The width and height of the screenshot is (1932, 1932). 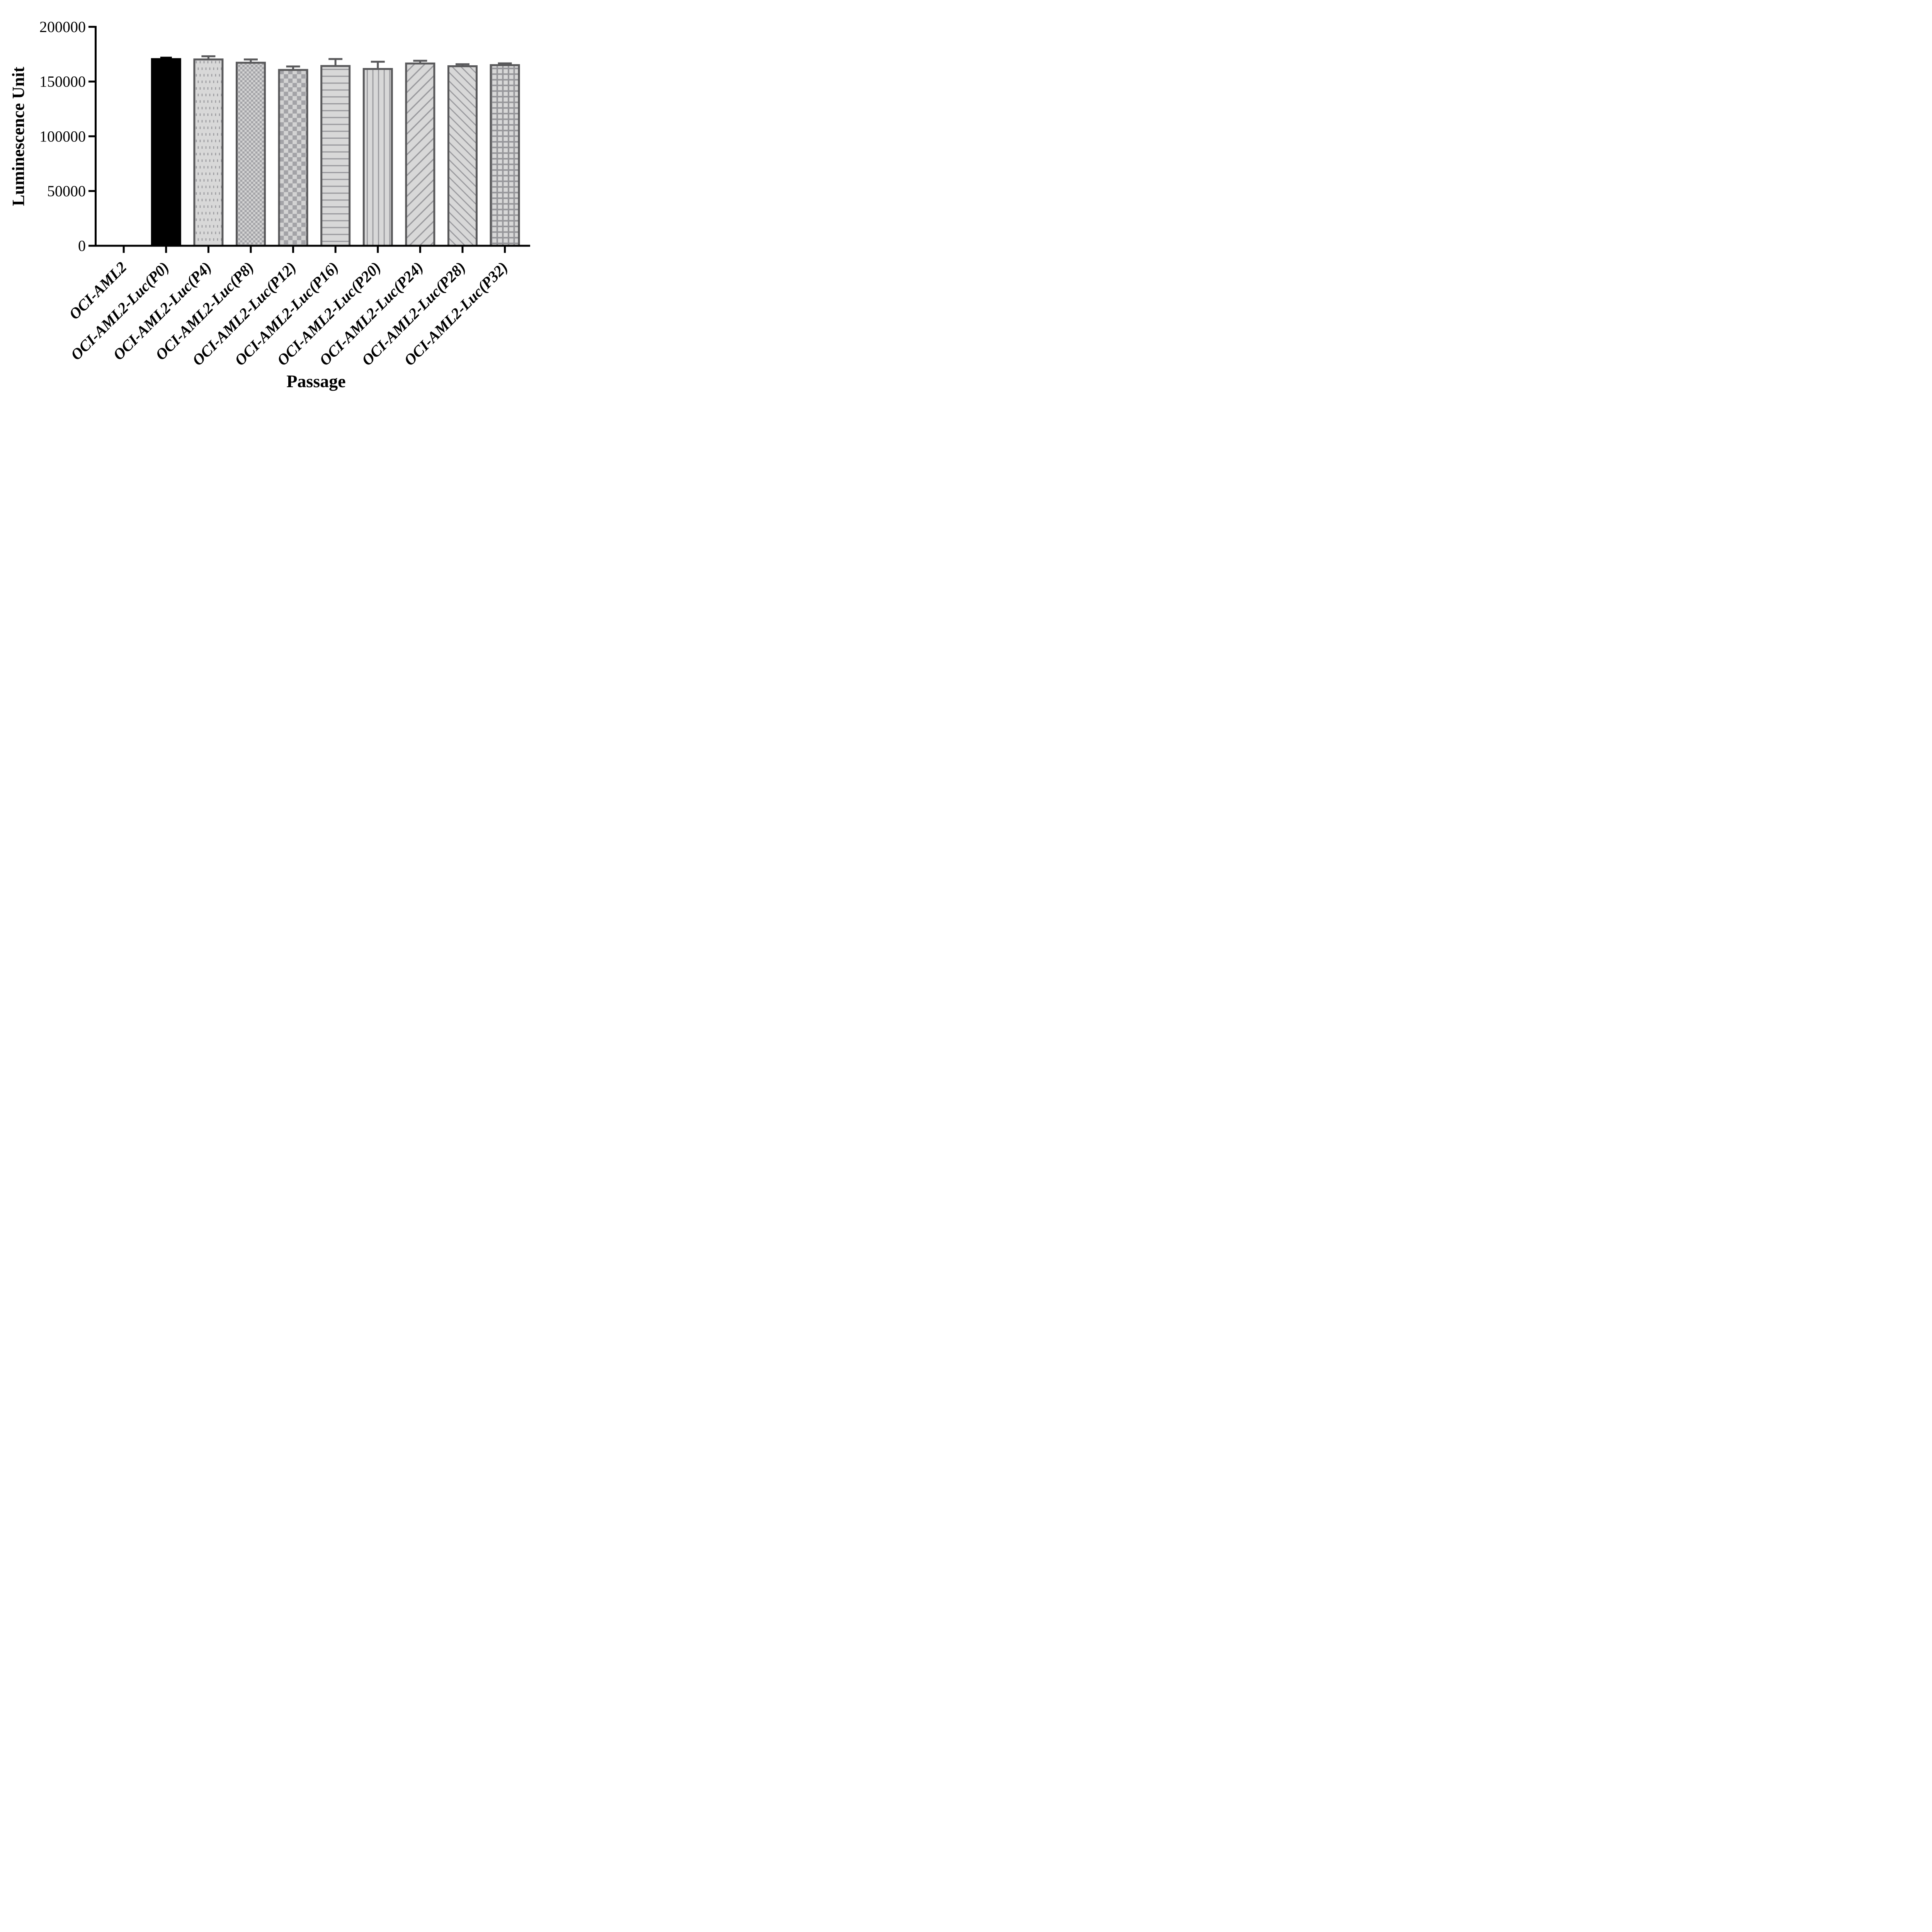 I want to click on y-tick-label: 100000, so click(x=62, y=136).